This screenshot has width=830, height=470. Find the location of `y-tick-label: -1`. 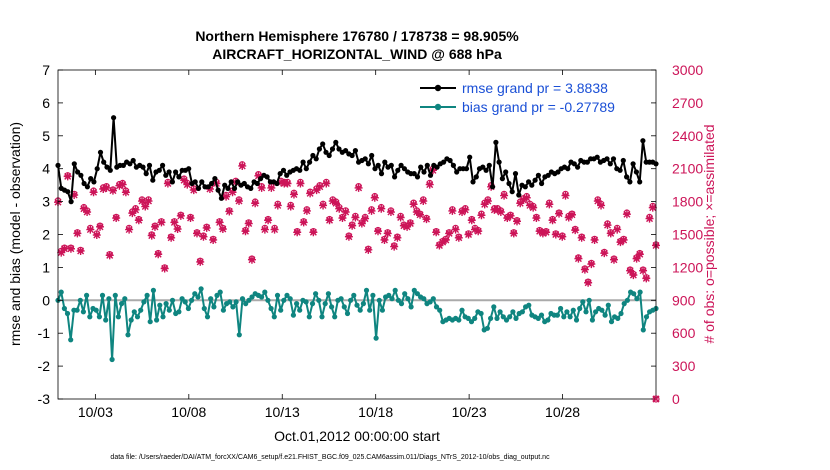

y-tick-label: -1 is located at coordinates (44, 333).